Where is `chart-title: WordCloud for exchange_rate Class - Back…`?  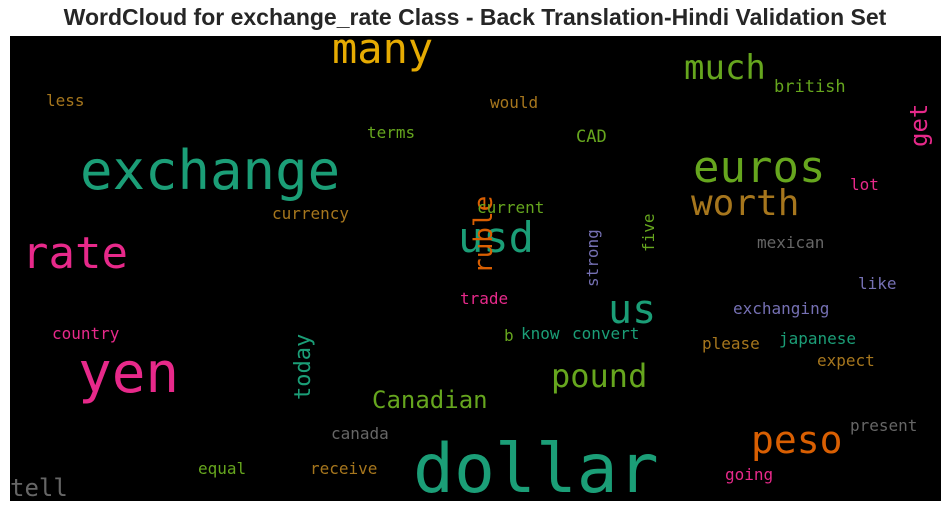
chart-title: WordCloud for exchange_rate Class - Back… is located at coordinates (475, 17).